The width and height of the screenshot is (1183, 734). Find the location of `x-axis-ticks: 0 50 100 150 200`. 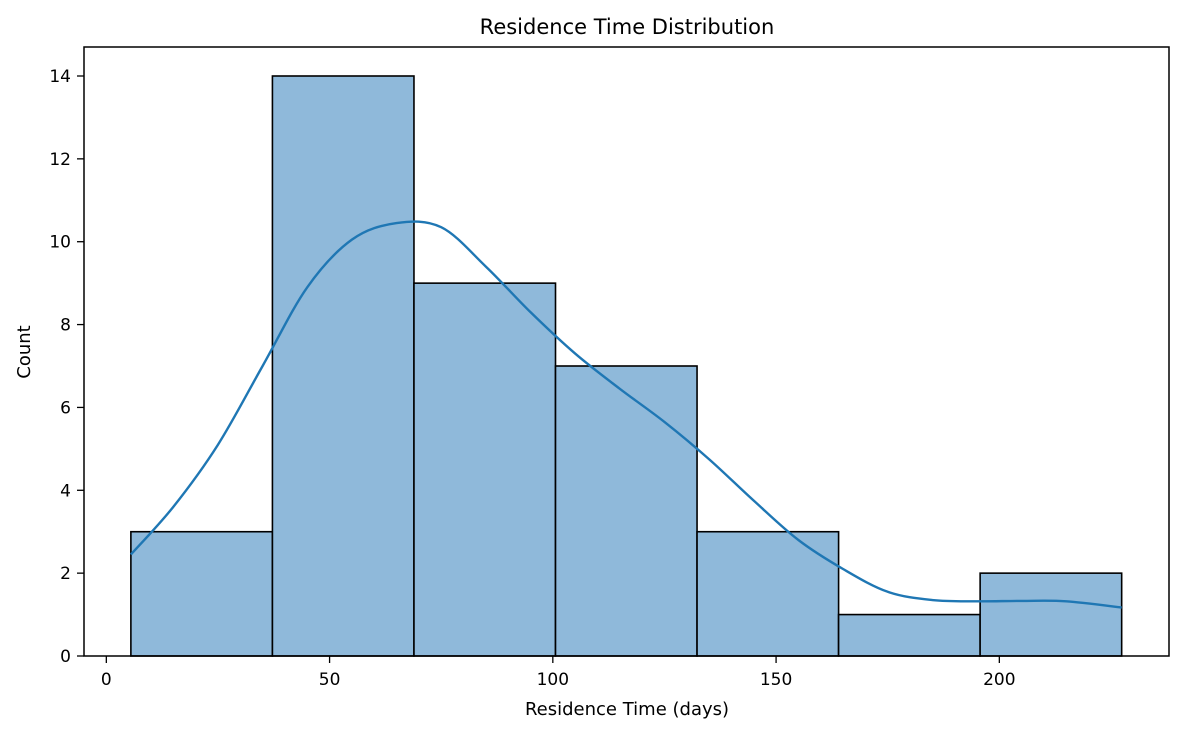

x-axis-ticks: 0 50 100 150 200 is located at coordinates (558, 673).